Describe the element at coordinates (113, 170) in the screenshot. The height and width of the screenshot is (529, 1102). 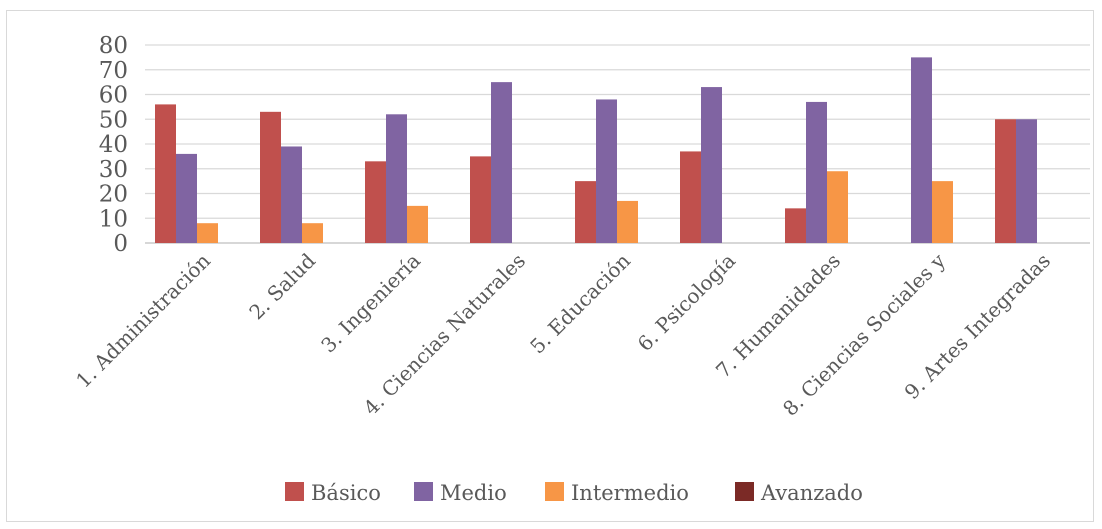
I see `y-tick-label: 30` at that location.